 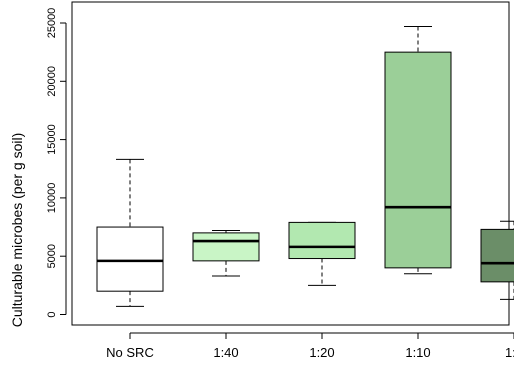 I want to click on x-tick-label: 1:5, so click(x=509, y=352).